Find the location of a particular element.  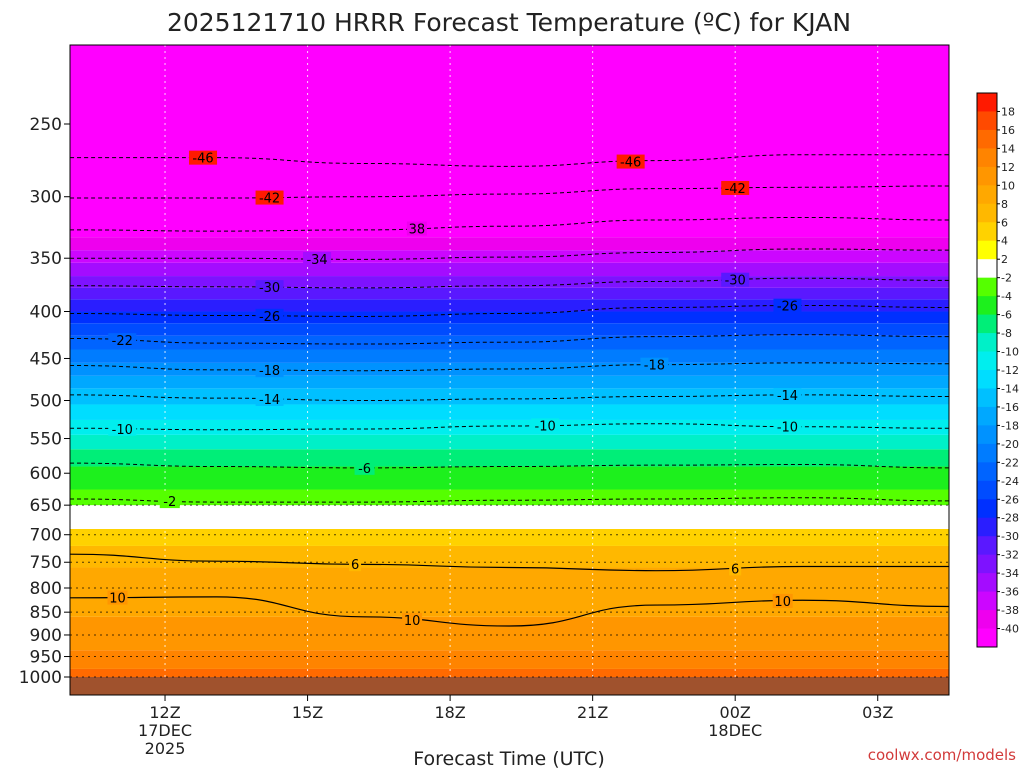

contour-label-6-0: -22 is located at coordinates (122, 341).